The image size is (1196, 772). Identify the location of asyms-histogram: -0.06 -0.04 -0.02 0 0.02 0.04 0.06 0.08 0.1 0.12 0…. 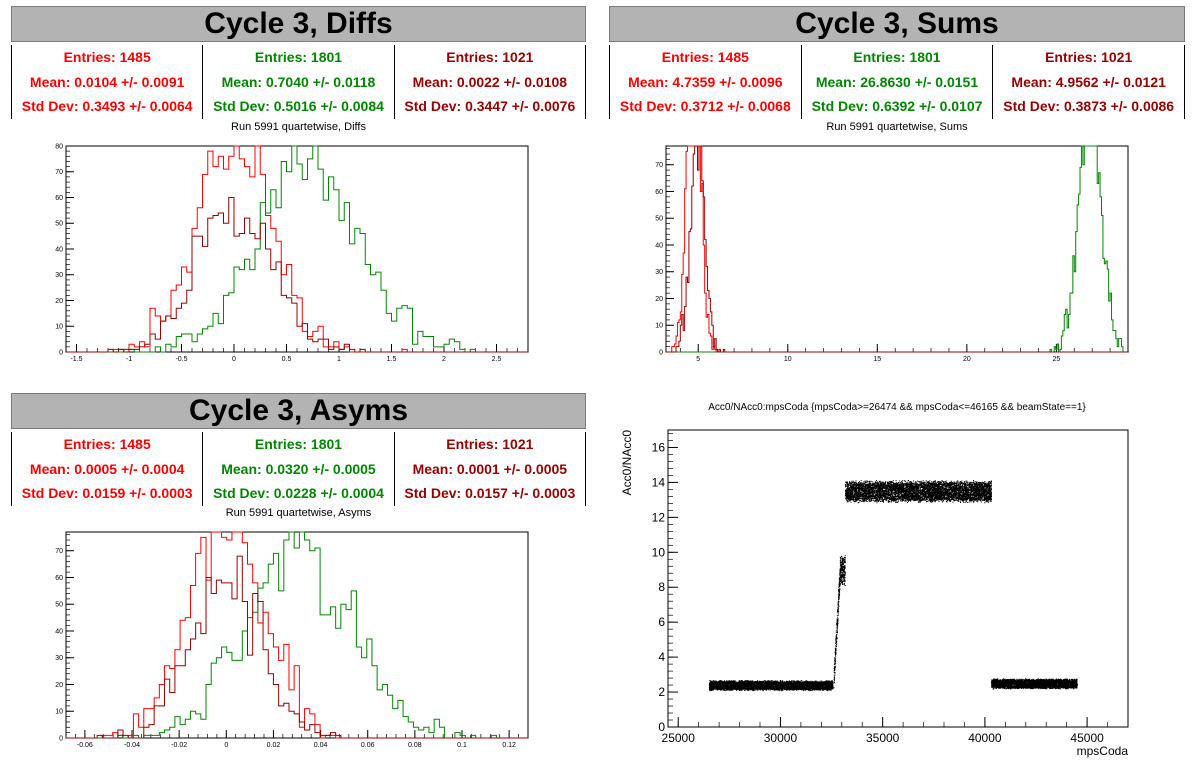
(292, 640).